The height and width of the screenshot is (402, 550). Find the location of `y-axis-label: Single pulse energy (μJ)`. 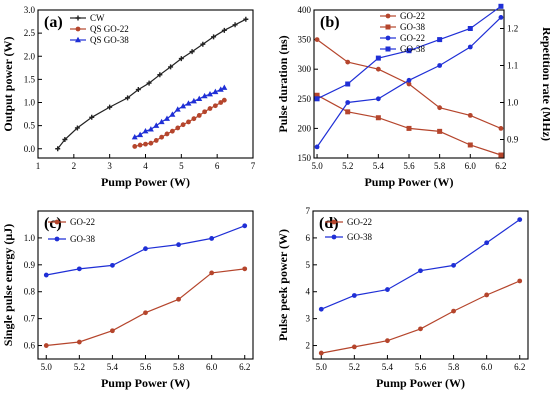

y-axis-label: Single pulse energy (μJ) is located at coordinates (8, 285).